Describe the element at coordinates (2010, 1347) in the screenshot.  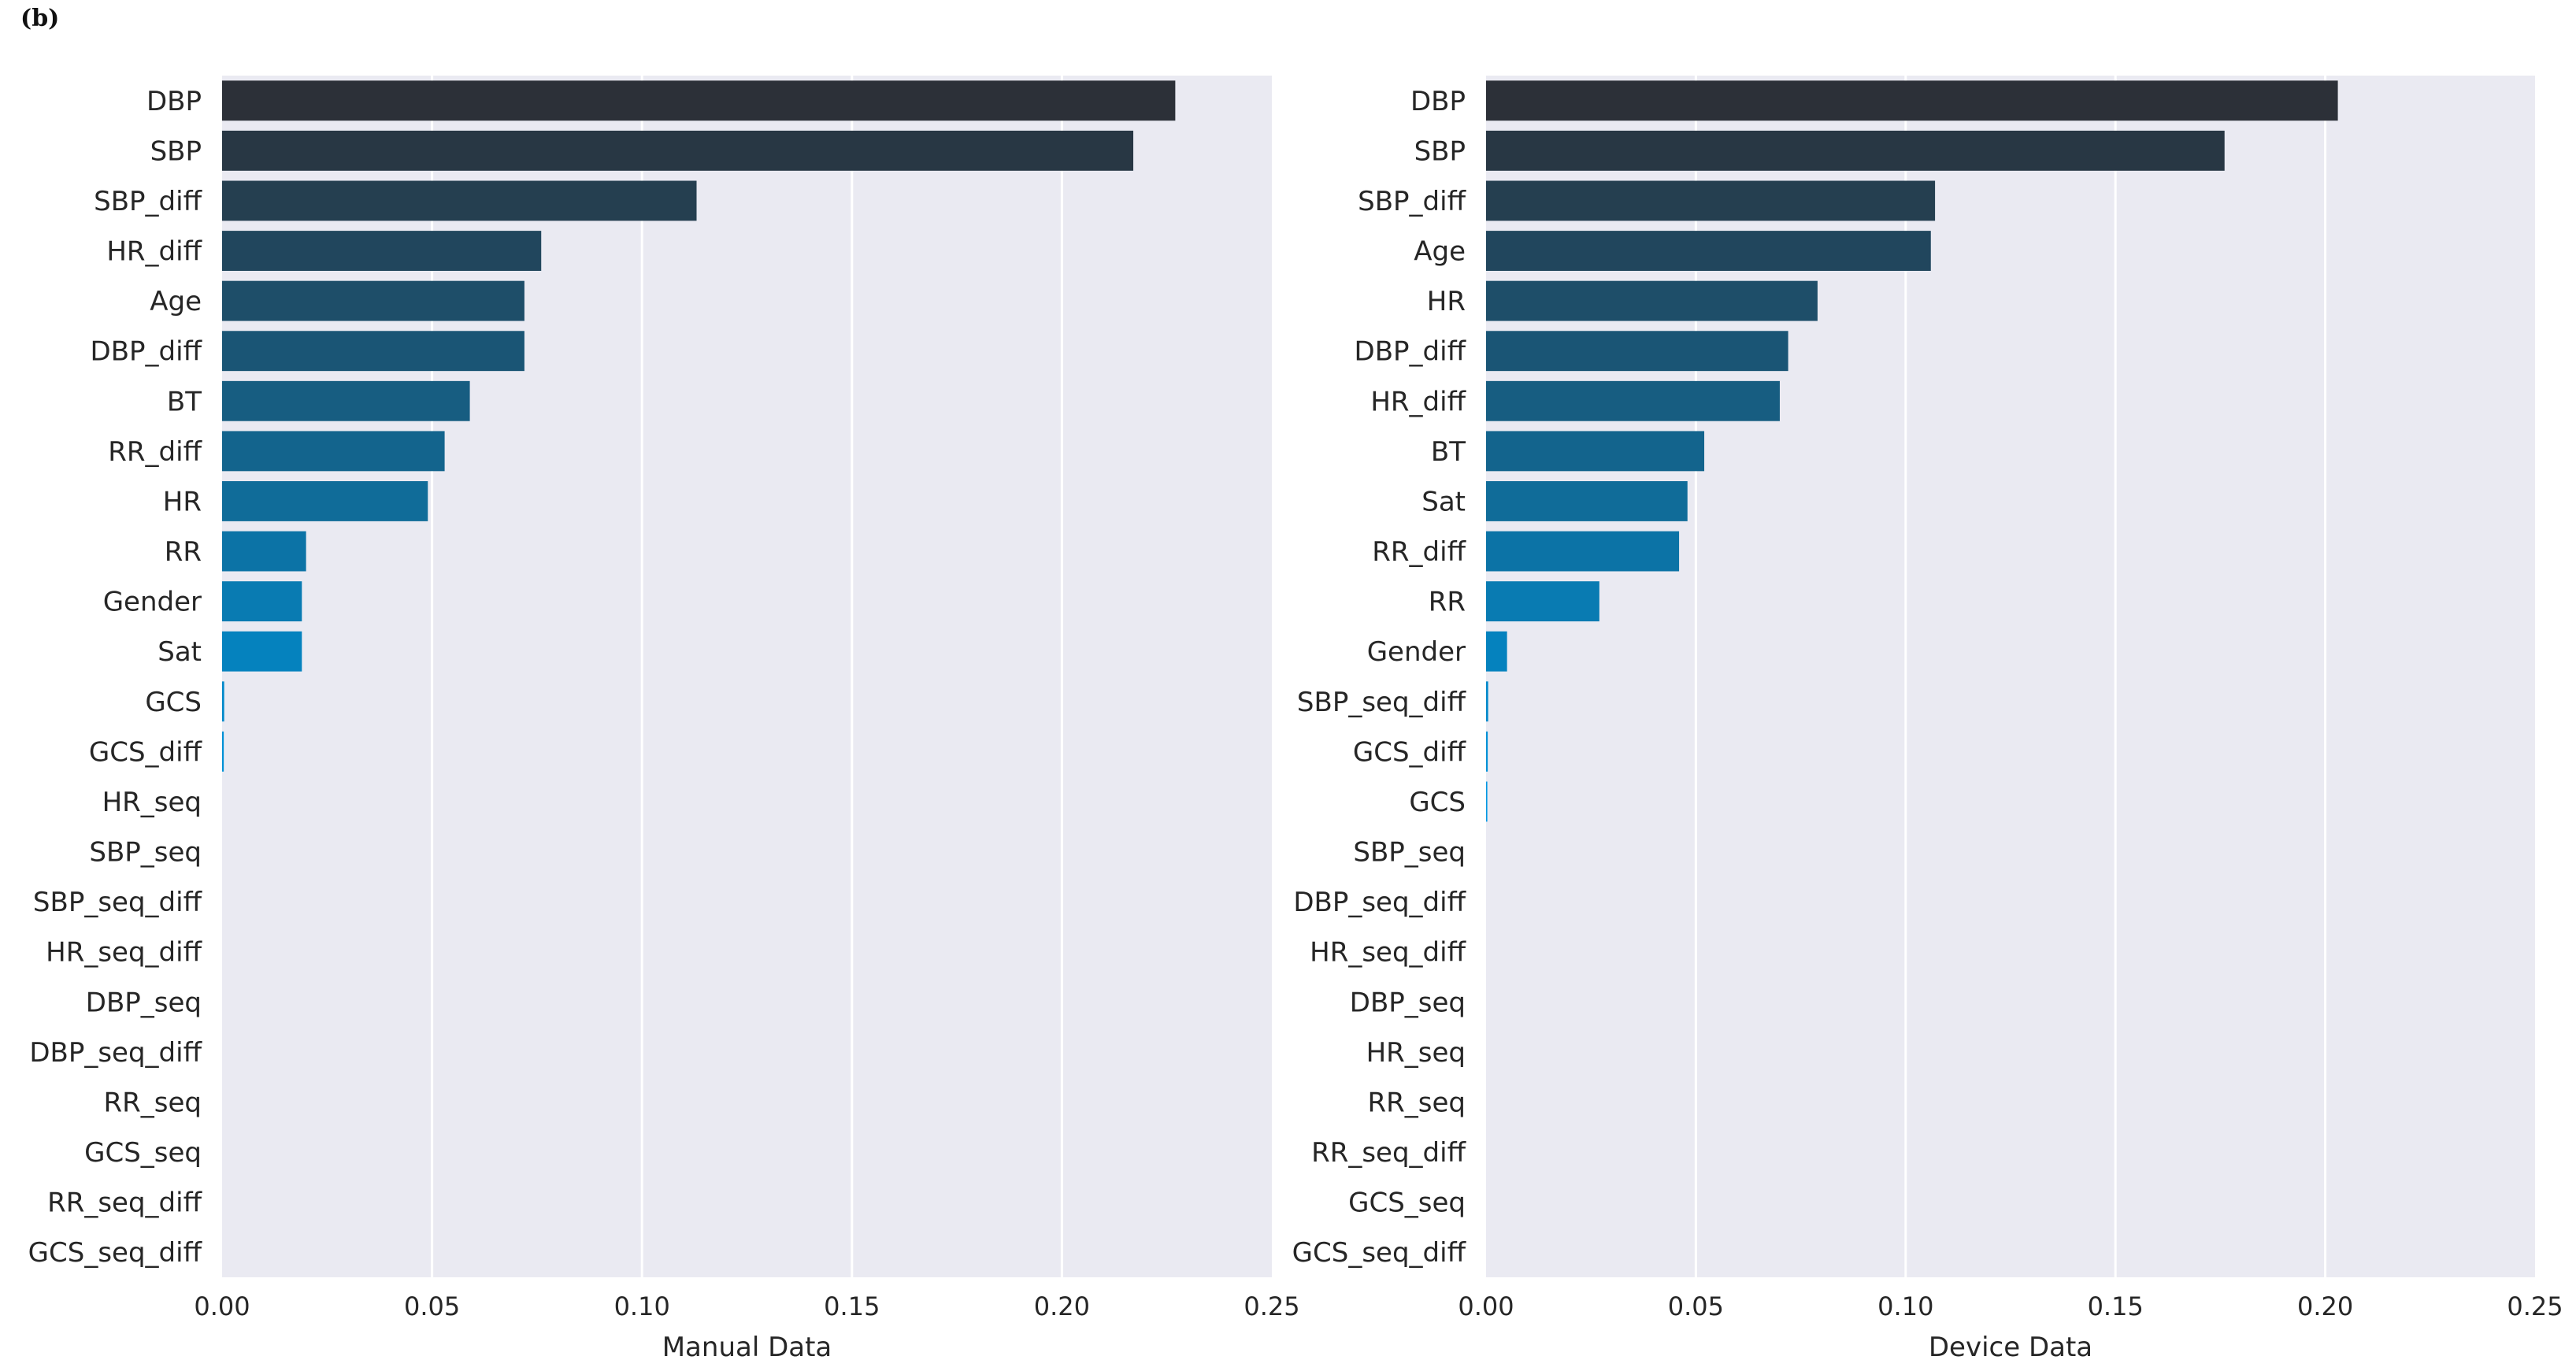
I see `x-axis-label: Device Data` at that location.